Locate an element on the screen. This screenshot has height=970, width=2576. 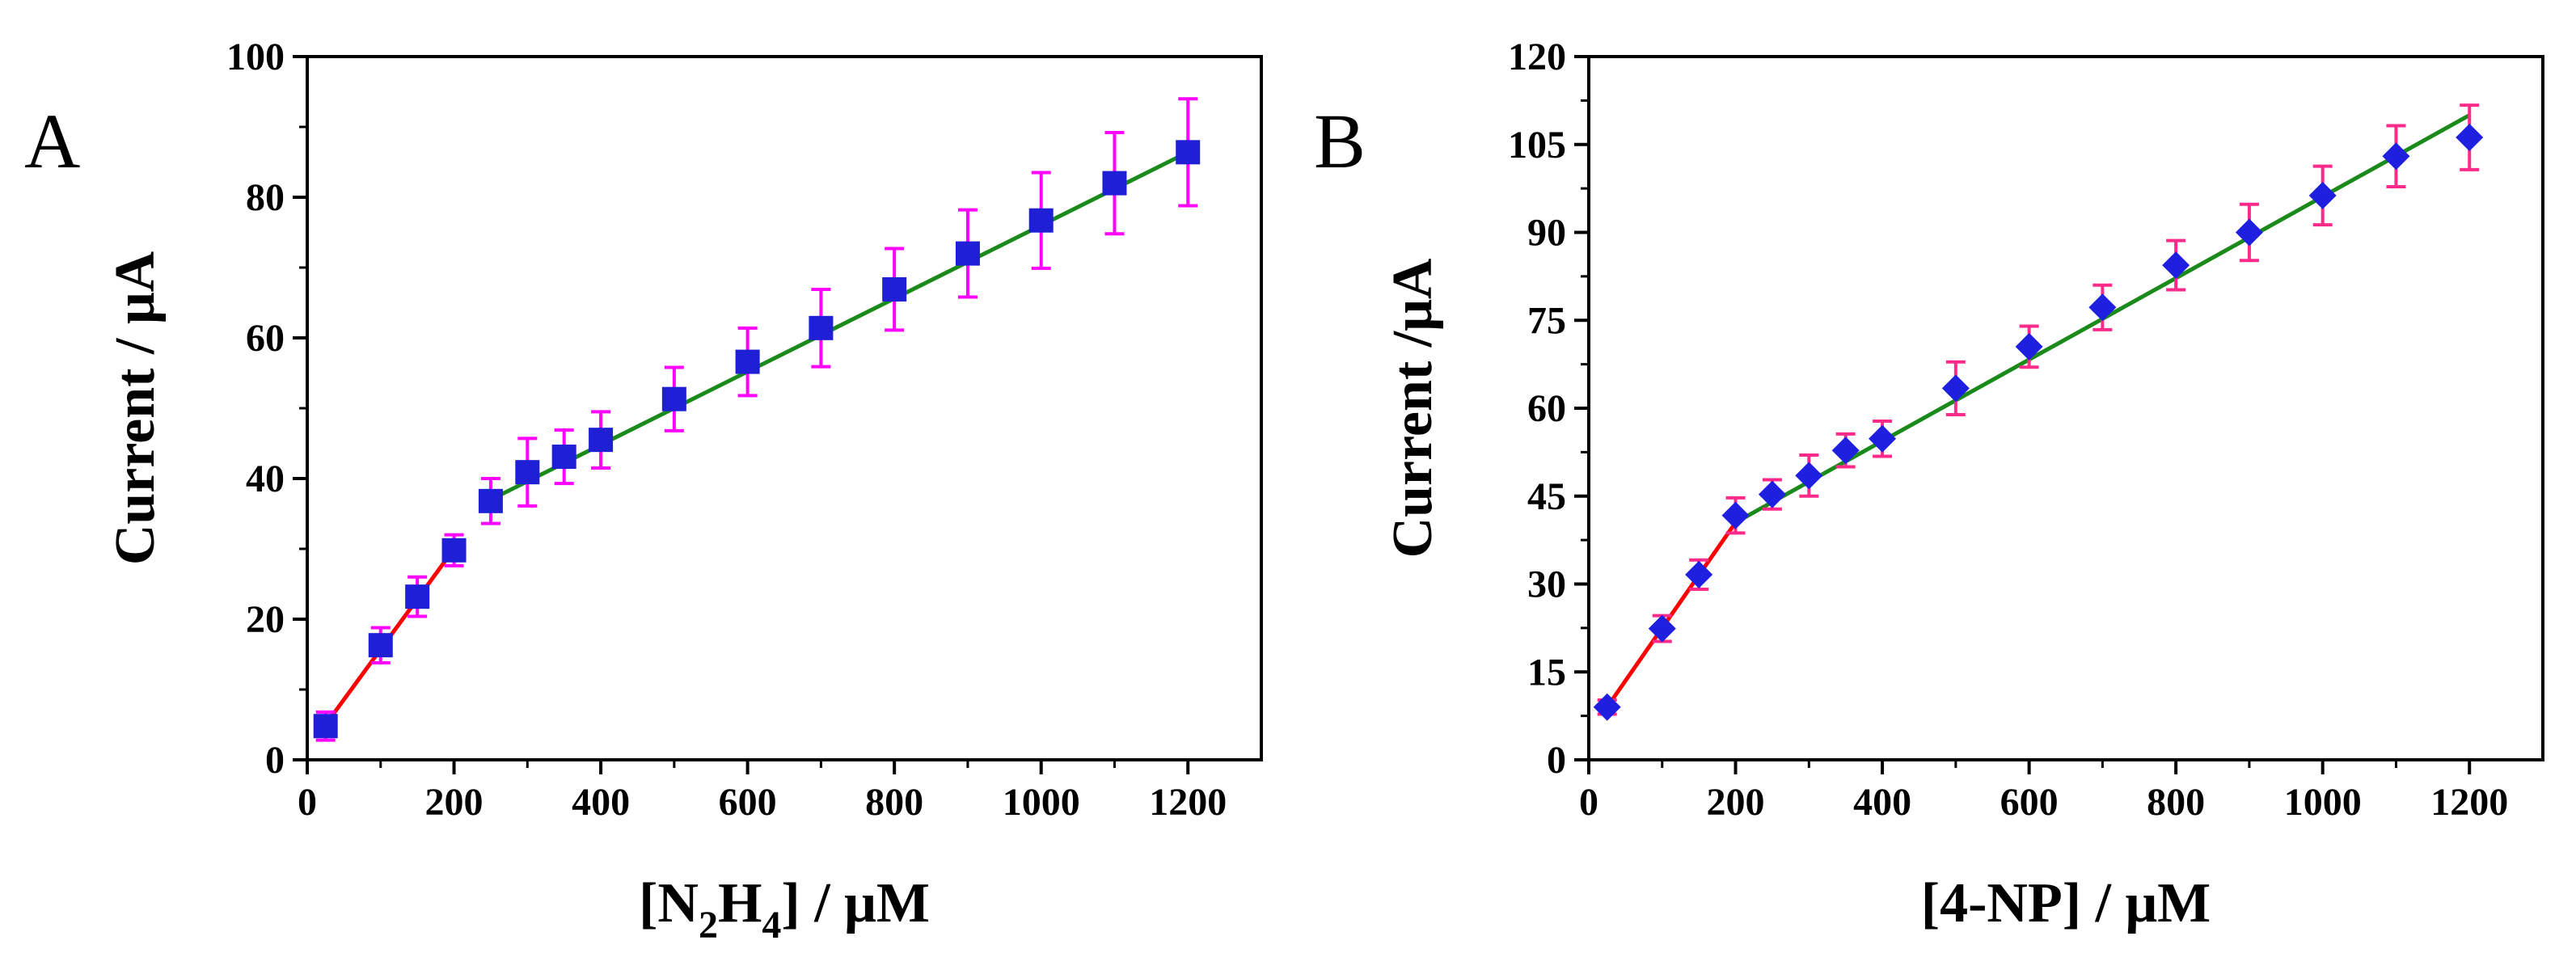
panel-a-y-tick-label: 100 is located at coordinates (256, 57).